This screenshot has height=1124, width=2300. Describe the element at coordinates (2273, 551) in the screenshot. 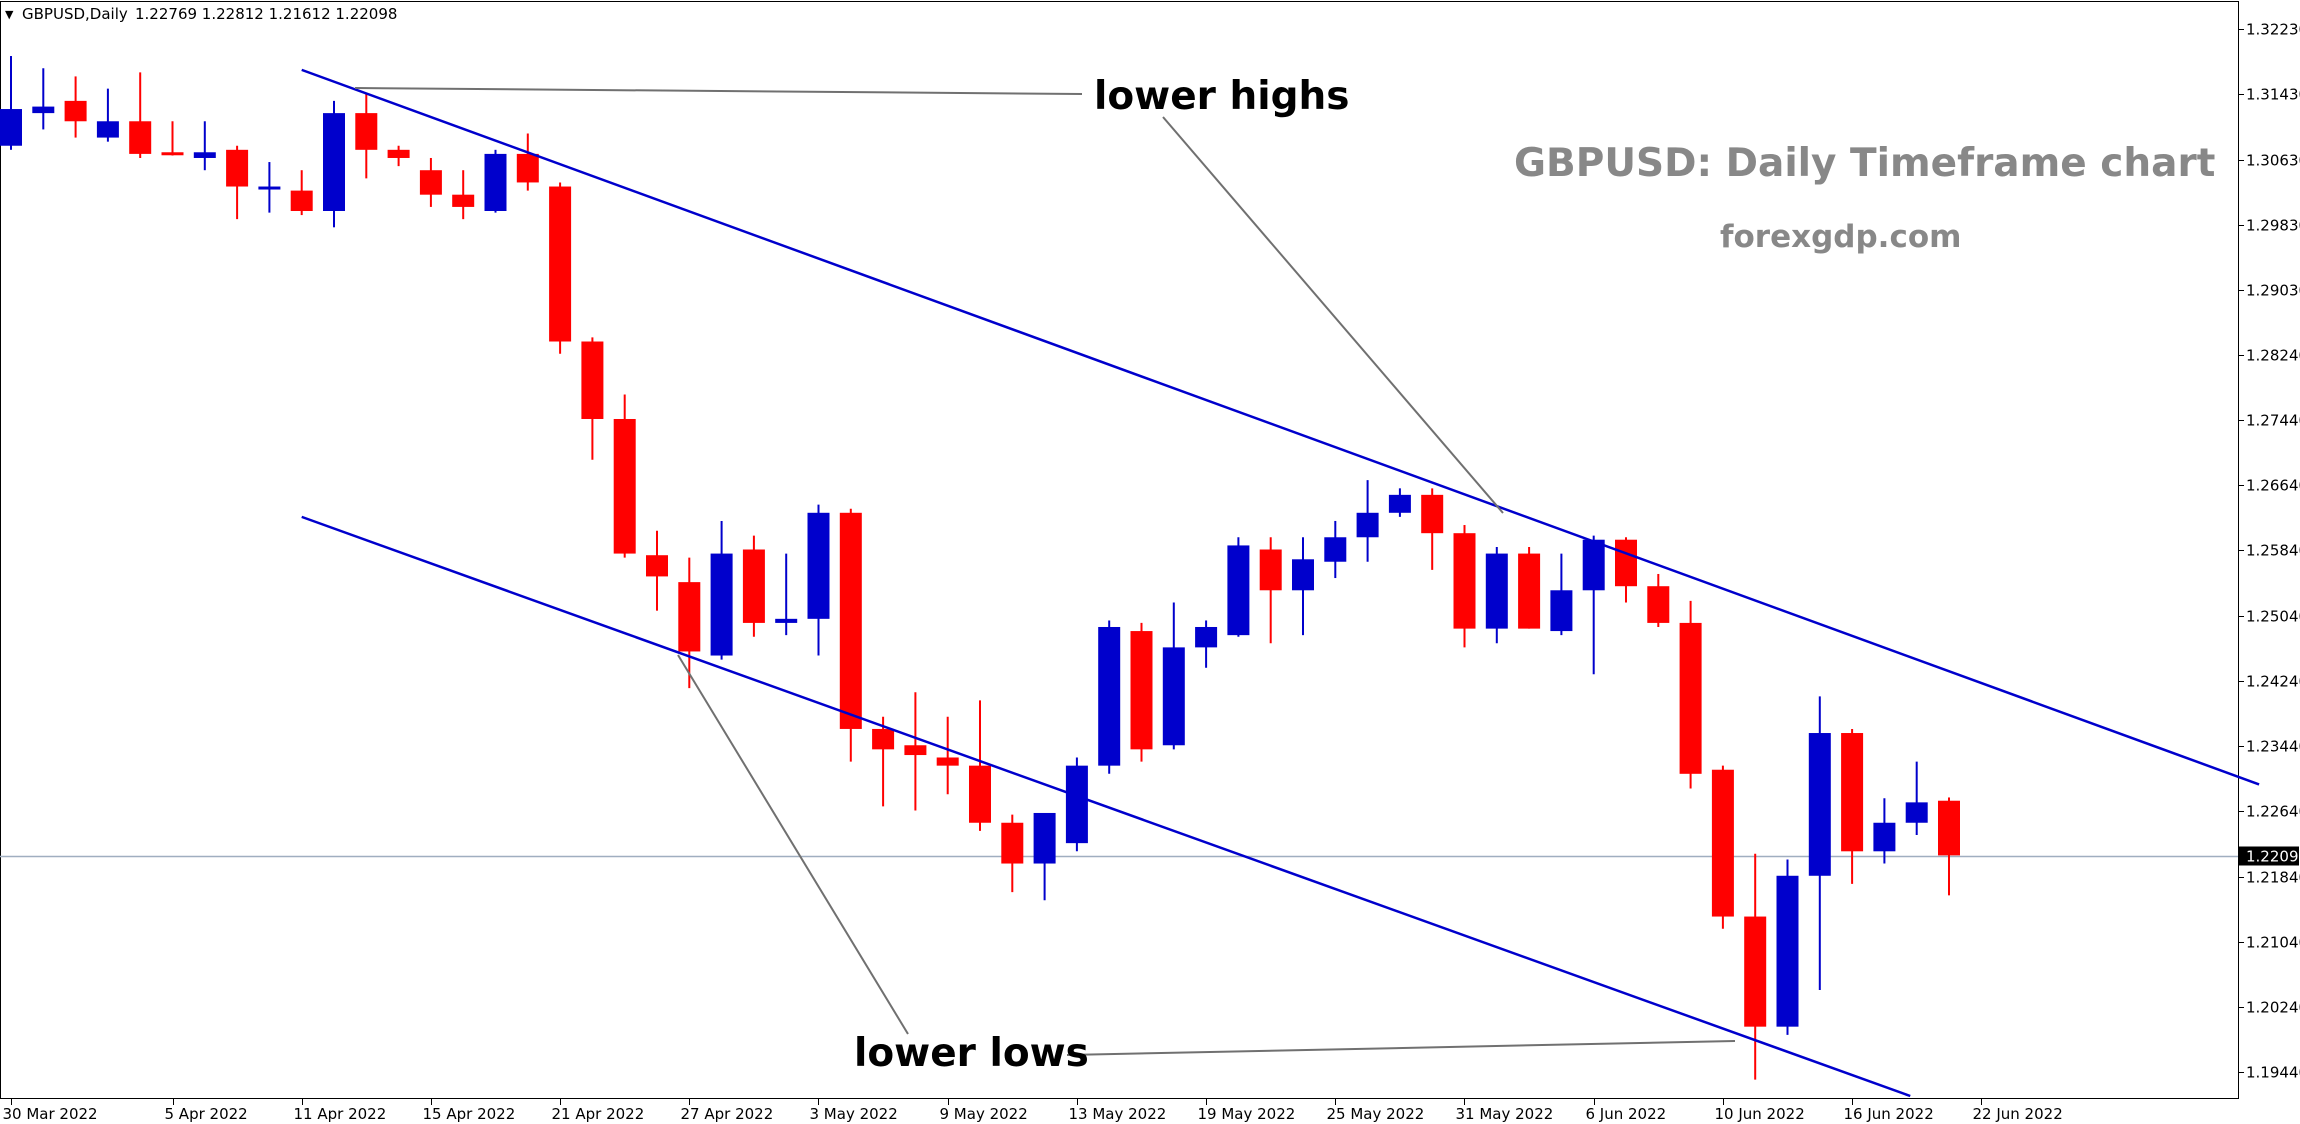

I see `price-tick-label: 1.25840` at that location.